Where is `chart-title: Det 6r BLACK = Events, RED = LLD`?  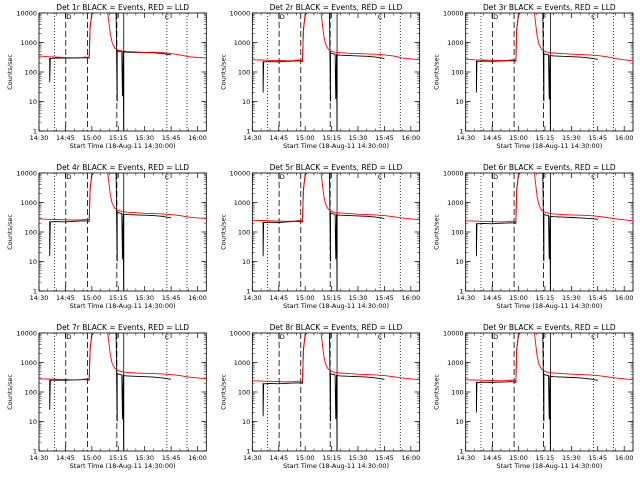
chart-title: Det 6r BLACK = Events, RED = LLD is located at coordinates (549, 167).